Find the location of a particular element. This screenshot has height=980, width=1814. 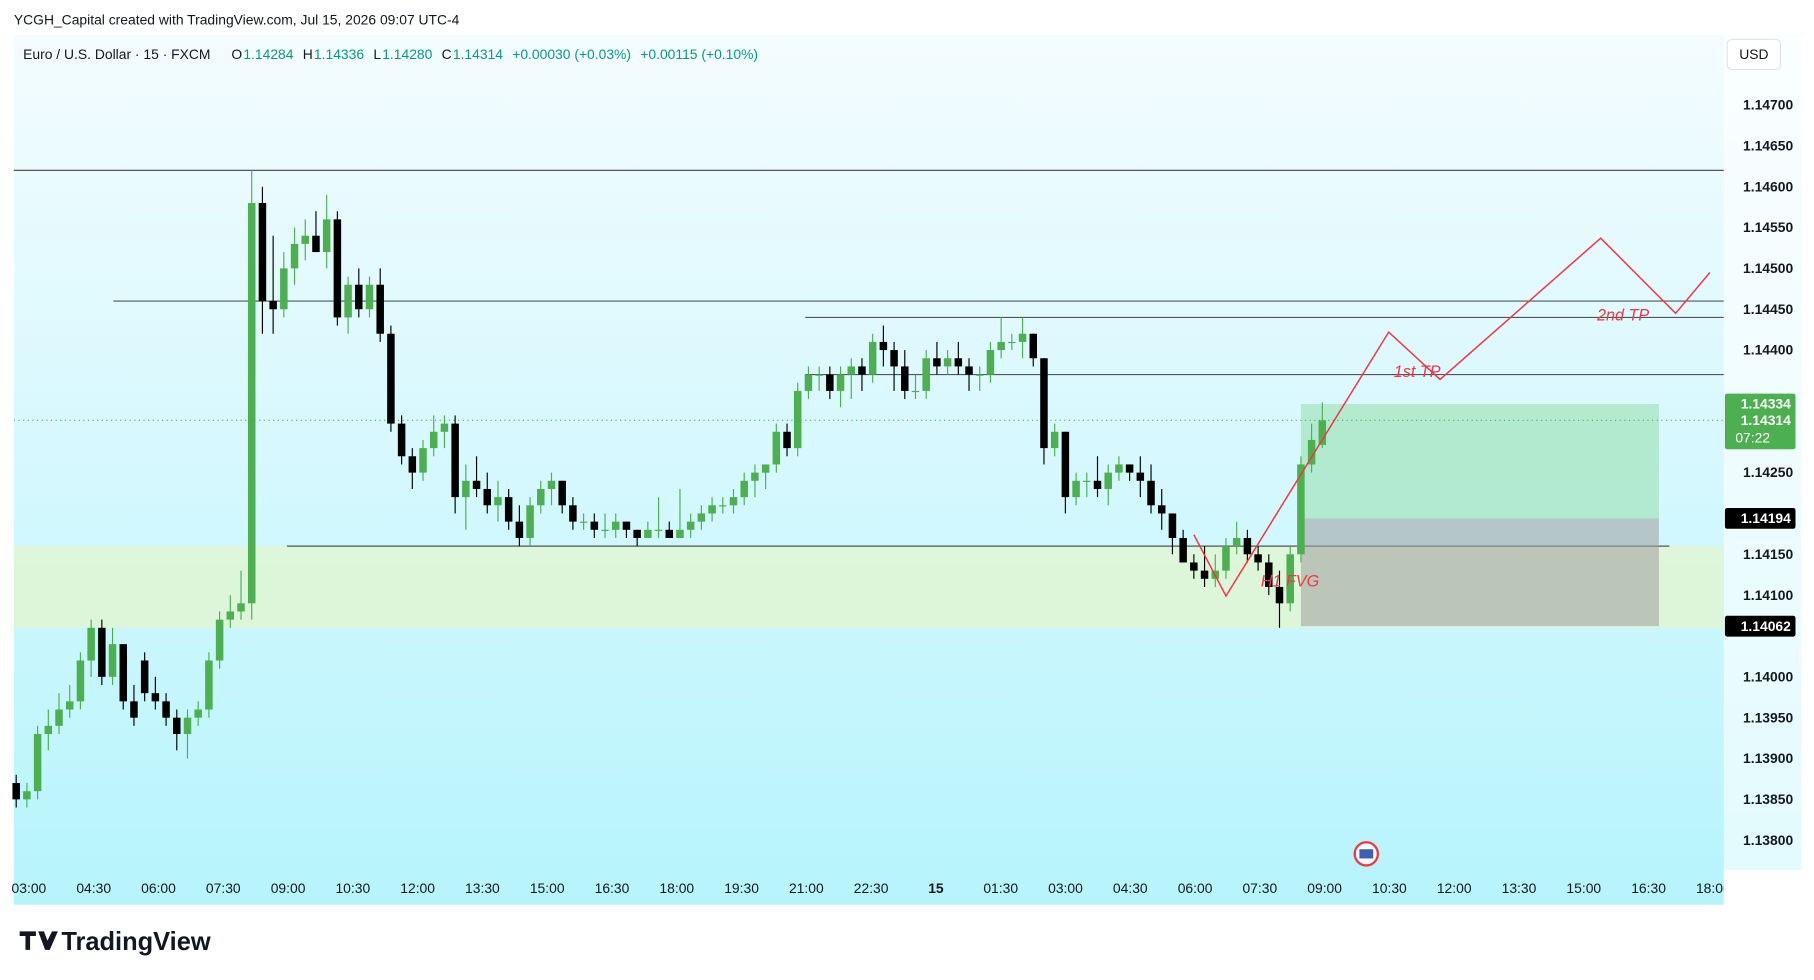

ohlc-key: C is located at coordinates (447, 54).